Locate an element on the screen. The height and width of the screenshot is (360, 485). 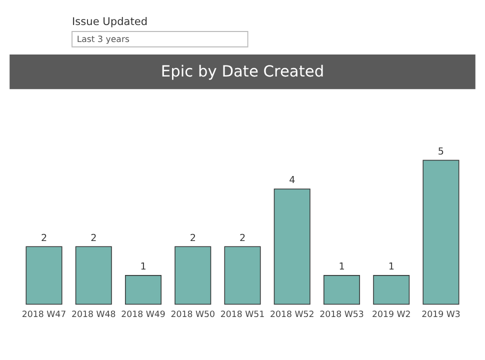
x-tick-label: 2018 W47 is located at coordinates (44, 315).